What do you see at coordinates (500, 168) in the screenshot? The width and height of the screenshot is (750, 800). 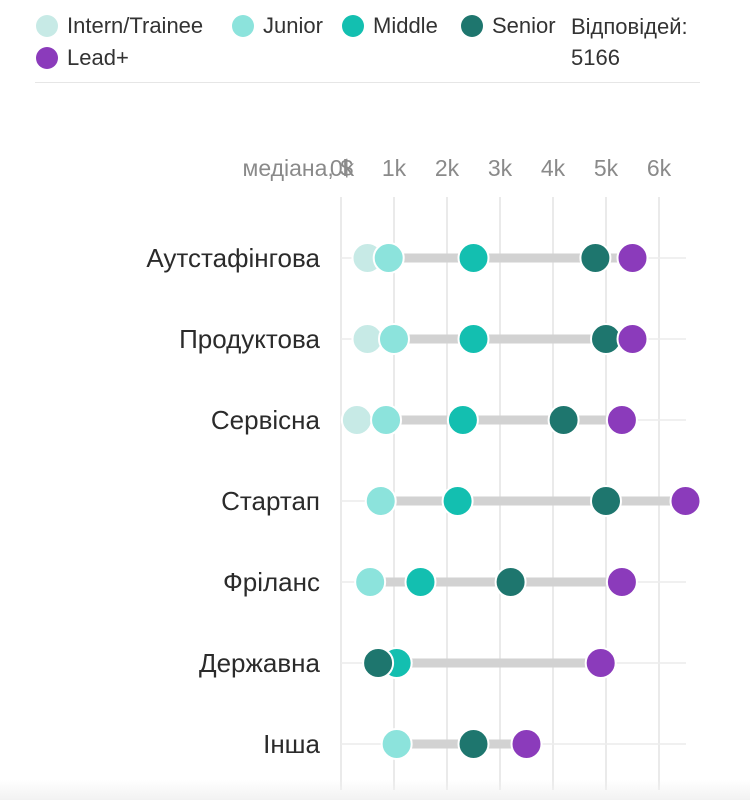 I see `x-tick-label: 3k` at bounding box center [500, 168].